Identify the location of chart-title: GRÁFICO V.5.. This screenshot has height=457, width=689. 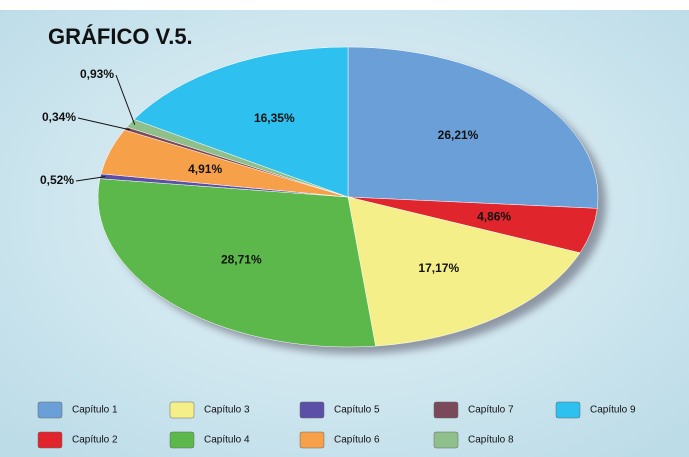
(120, 36).